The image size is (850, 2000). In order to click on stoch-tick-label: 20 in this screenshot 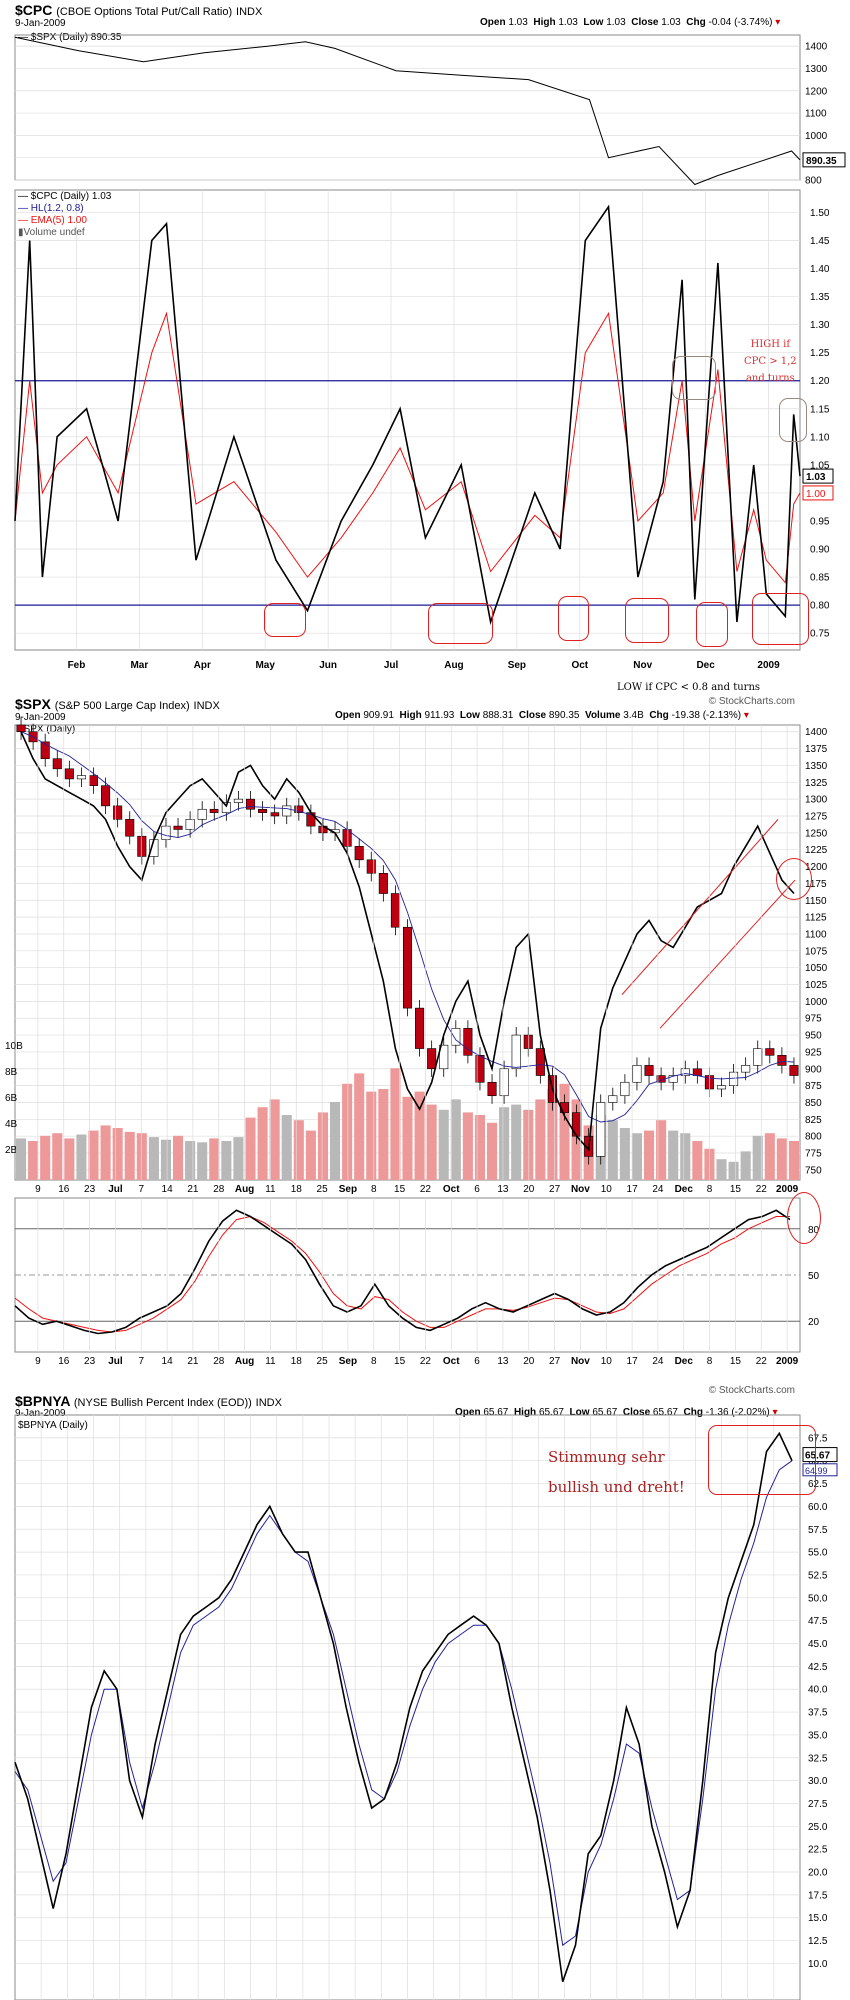, I will do `click(814, 1322)`.